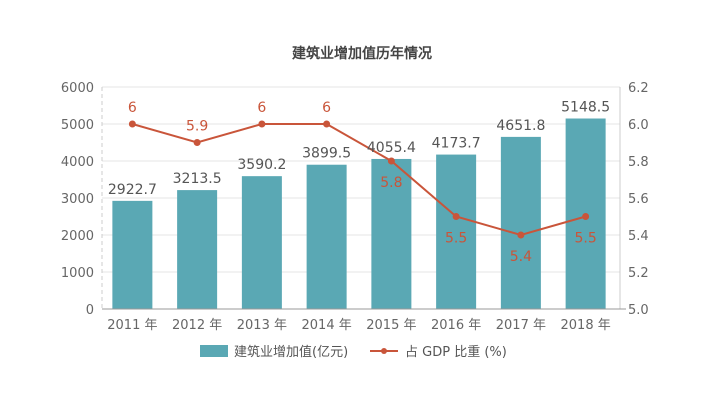 Image resolution: width=724 pixels, height=401 pixels. What do you see at coordinates (638, 199) in the screenshot?
I see `right-tick-label: 5.6` at bounding box center [638, 199].